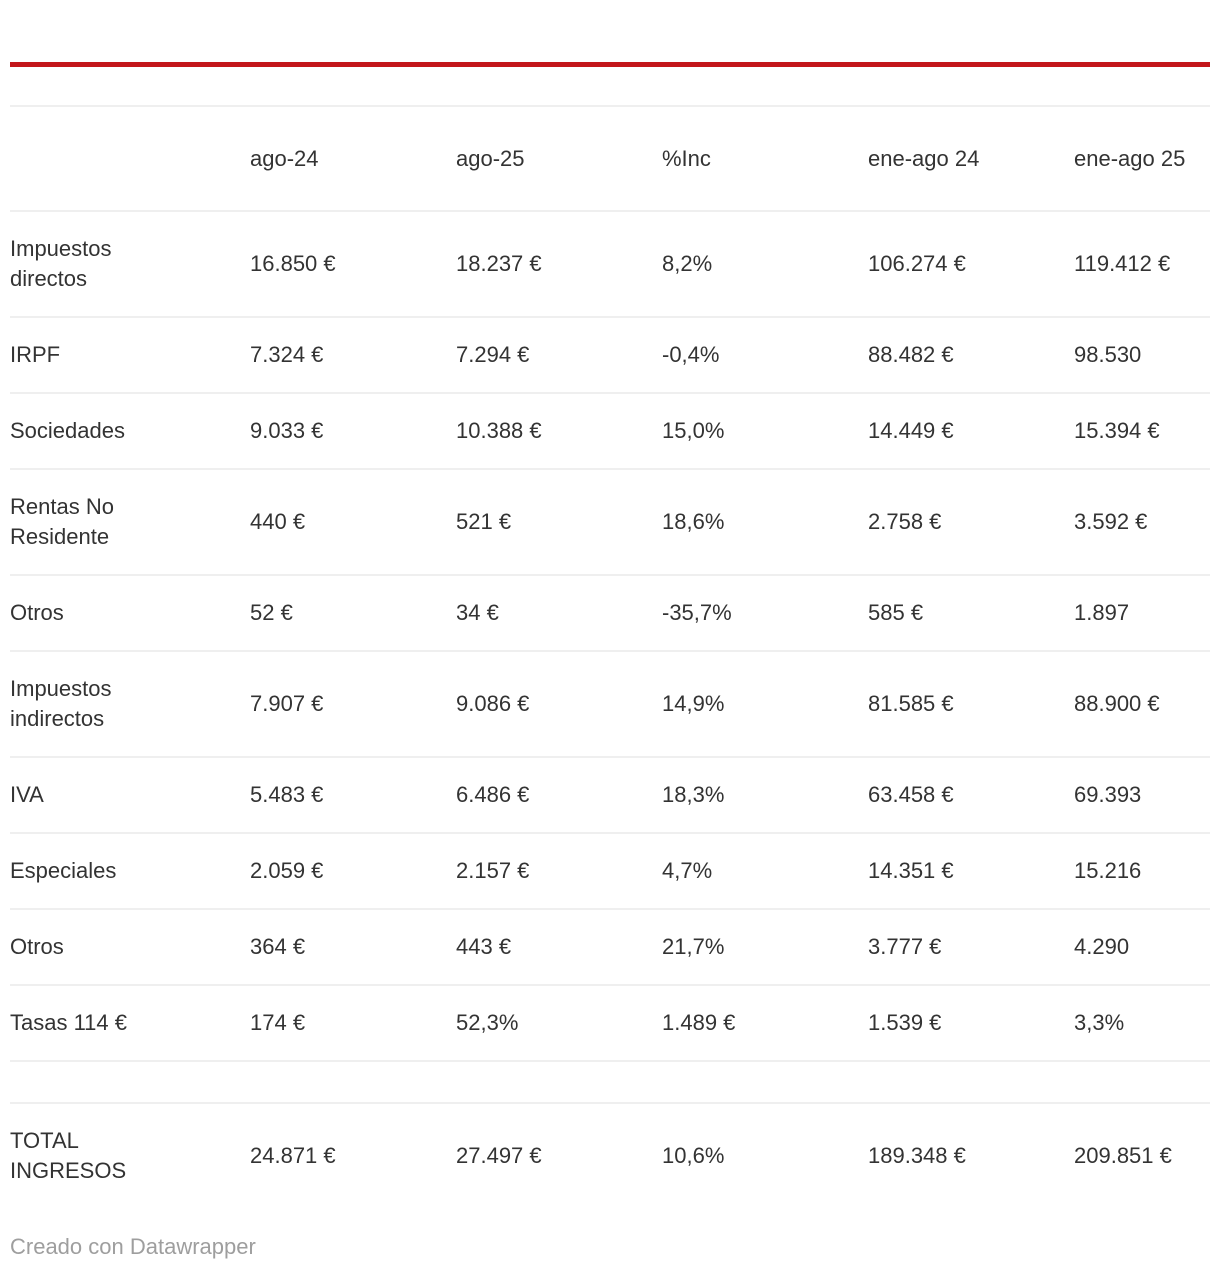  I want to click on row-label: IRPF, so click(35, 354).